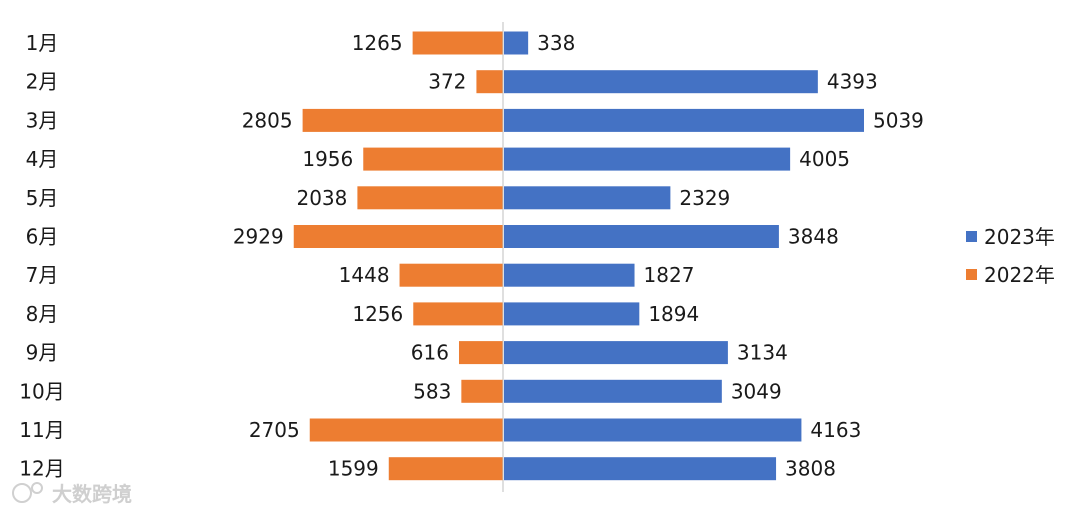 The height and width of the screenshot is (514, 1075). Describe the element at coordinates (41, 256) in the screenshot. I see `category-labels: 1月 2月 3月 4月 5月 6月 7月 8月 9月 10月 11月 12月` at that location.